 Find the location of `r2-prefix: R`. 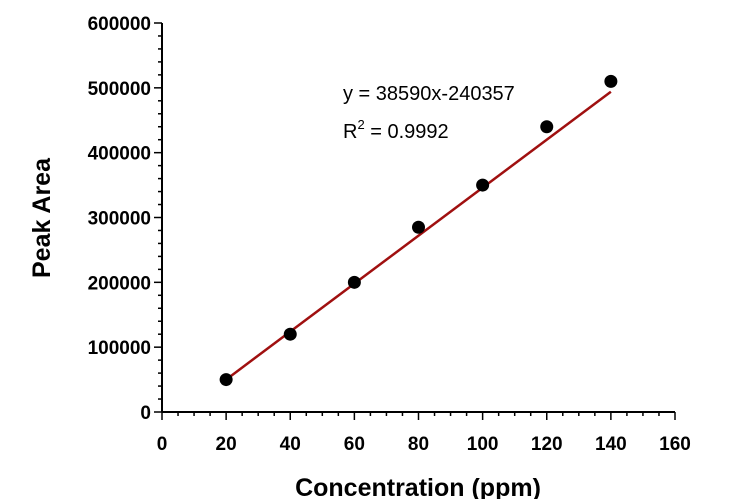

r2-prefix: R is located at coordinates (350, 132).